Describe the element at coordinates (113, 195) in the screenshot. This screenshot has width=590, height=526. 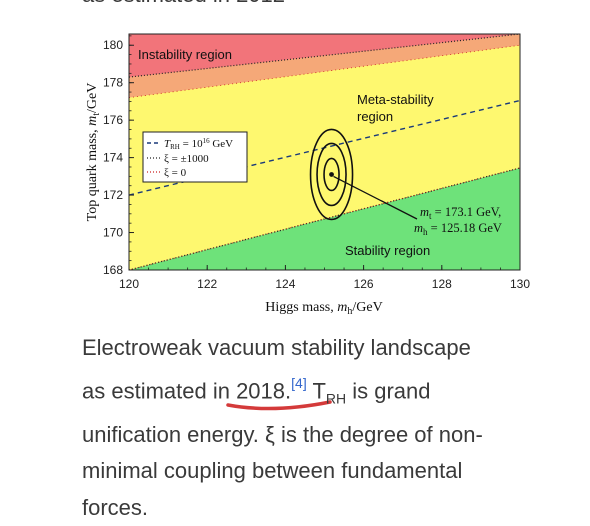
I see `y-tick-label: 172` at that location.